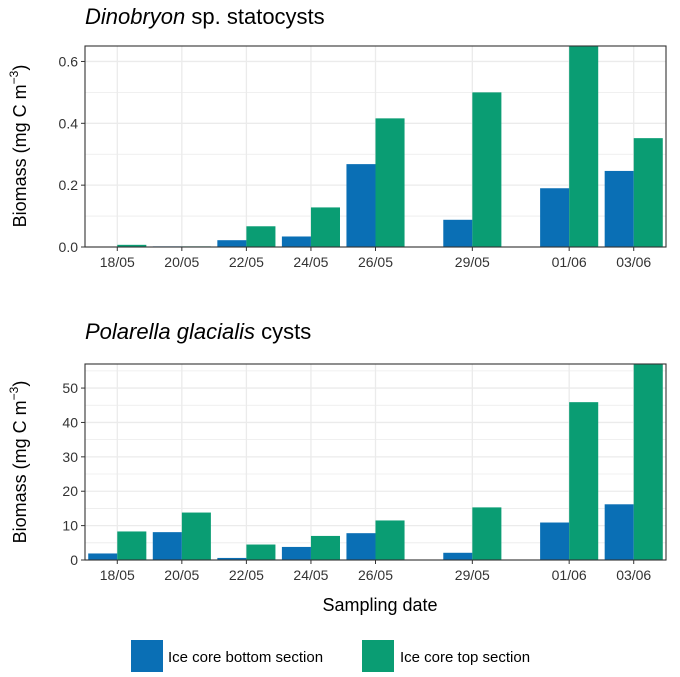  Describe the element at coordinates (73, 474) in the screenshot. I see `y-axis-ticks: 0 10 20 30 40 50` at that location.